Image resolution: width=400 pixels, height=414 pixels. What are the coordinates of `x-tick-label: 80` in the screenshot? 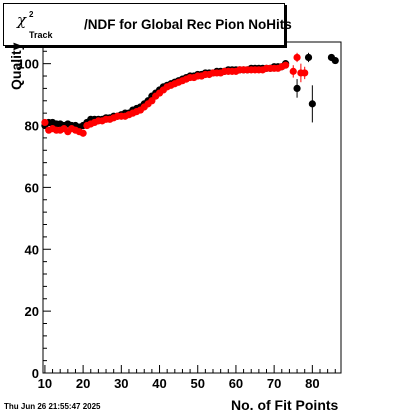 It's located at (312, 383).